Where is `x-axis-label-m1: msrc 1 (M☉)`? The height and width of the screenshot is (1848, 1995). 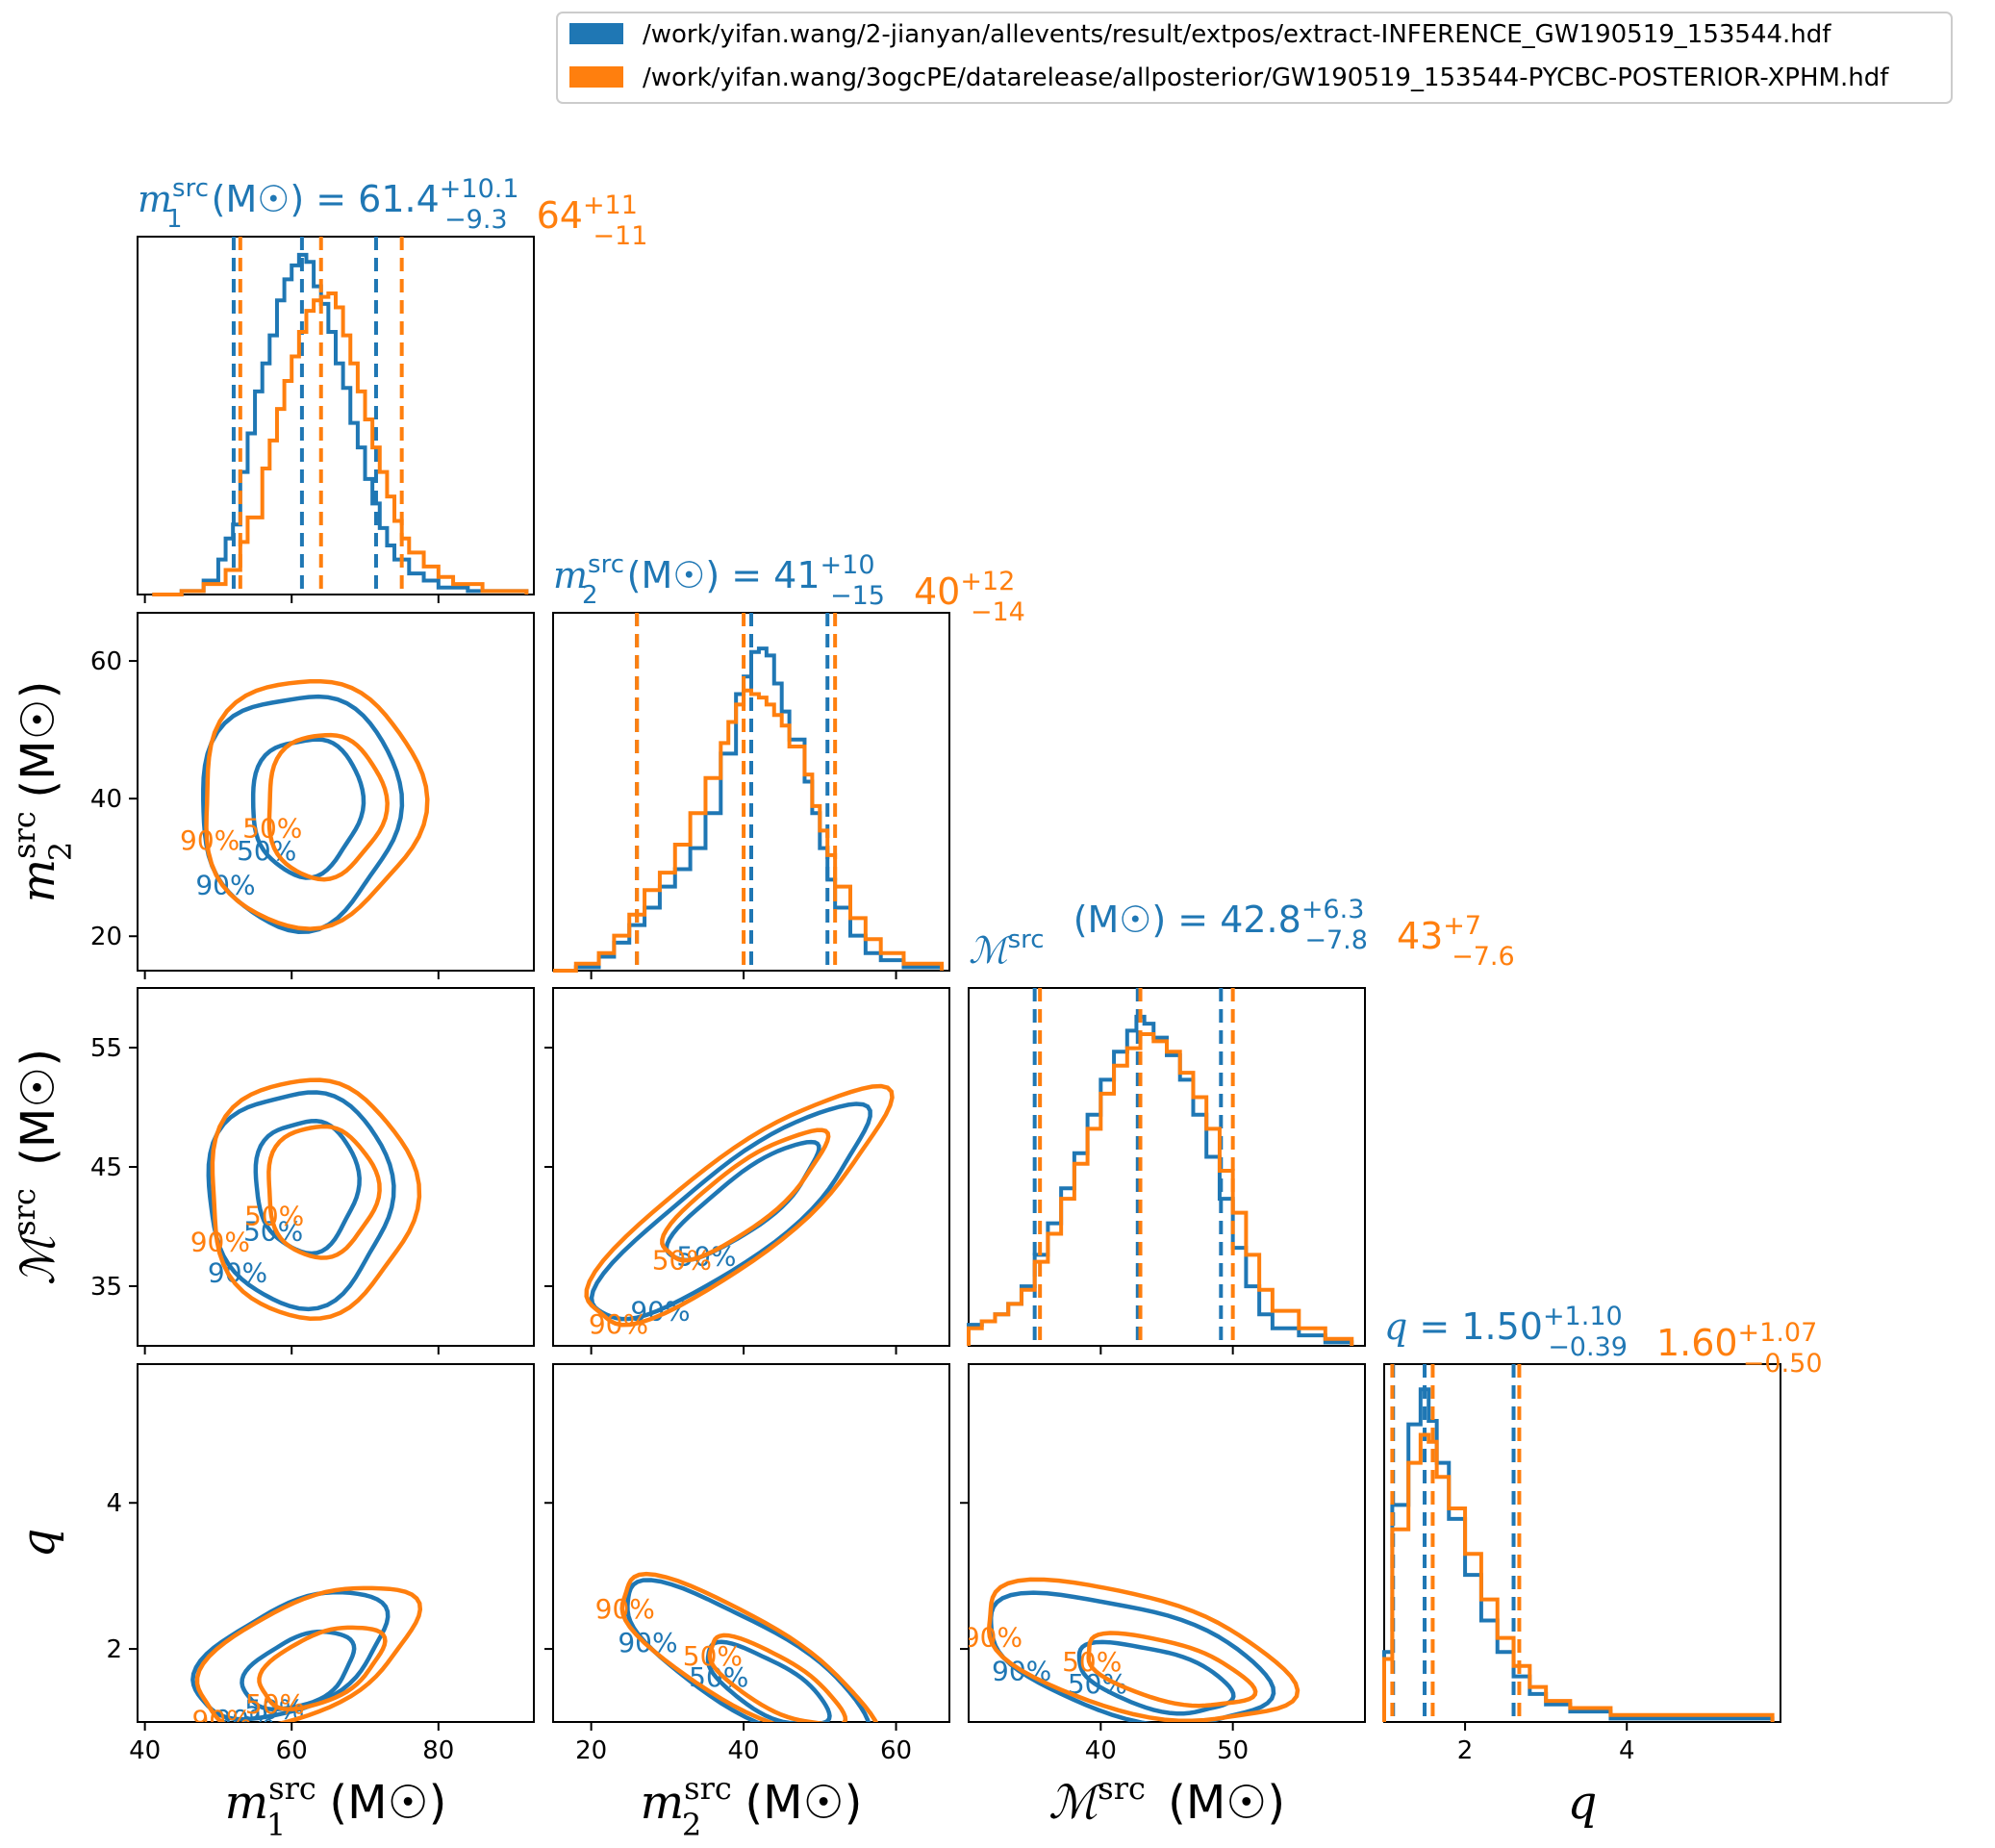
x-axis-label-m1: msrc 1 (M☉) is located at coordinates (336, 1806).